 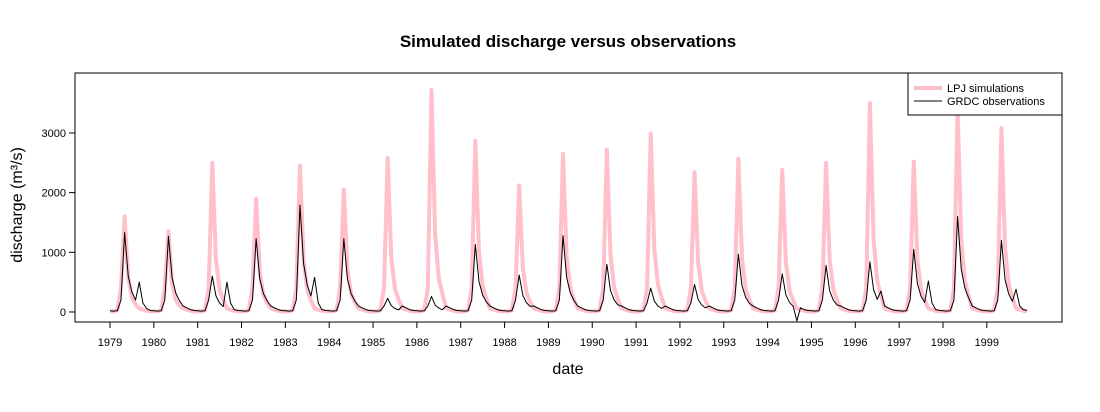 What do you see at coordinates (567, 369) in the screenshot?
I see `x-axis-label: date` at bounding box center [567, 369].